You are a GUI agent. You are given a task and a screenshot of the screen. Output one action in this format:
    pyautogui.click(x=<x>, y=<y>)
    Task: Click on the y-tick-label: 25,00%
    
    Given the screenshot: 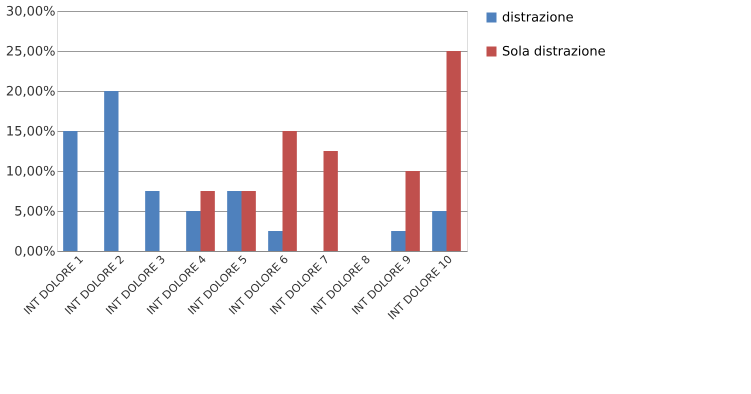 What is the action you would take?
    pyautogui.click(x=31, y=52)
    